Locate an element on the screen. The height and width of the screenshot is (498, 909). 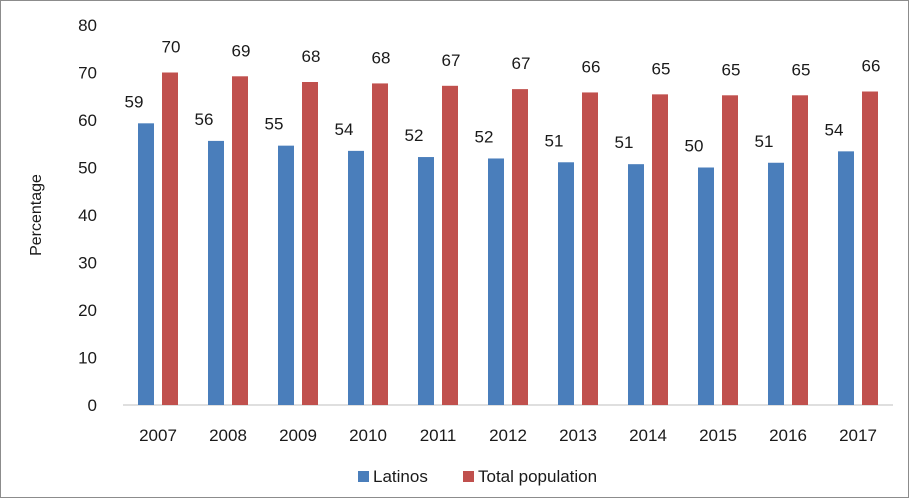
bar-total-population-2012 is located at coordinates (520, 247).